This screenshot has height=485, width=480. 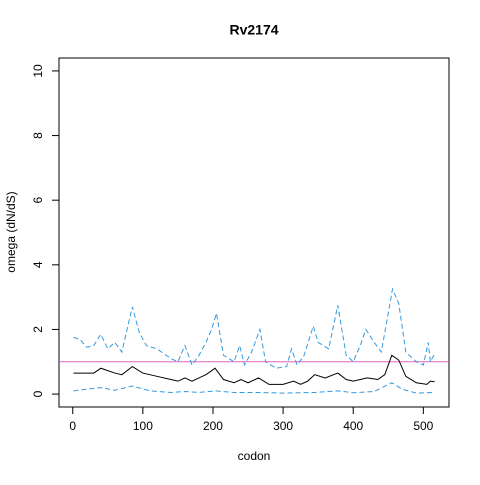 What do you see at coordinates (38, 71) in the screenshot?
I see `y-tick-label: 10` at bounding box center [38, 71].